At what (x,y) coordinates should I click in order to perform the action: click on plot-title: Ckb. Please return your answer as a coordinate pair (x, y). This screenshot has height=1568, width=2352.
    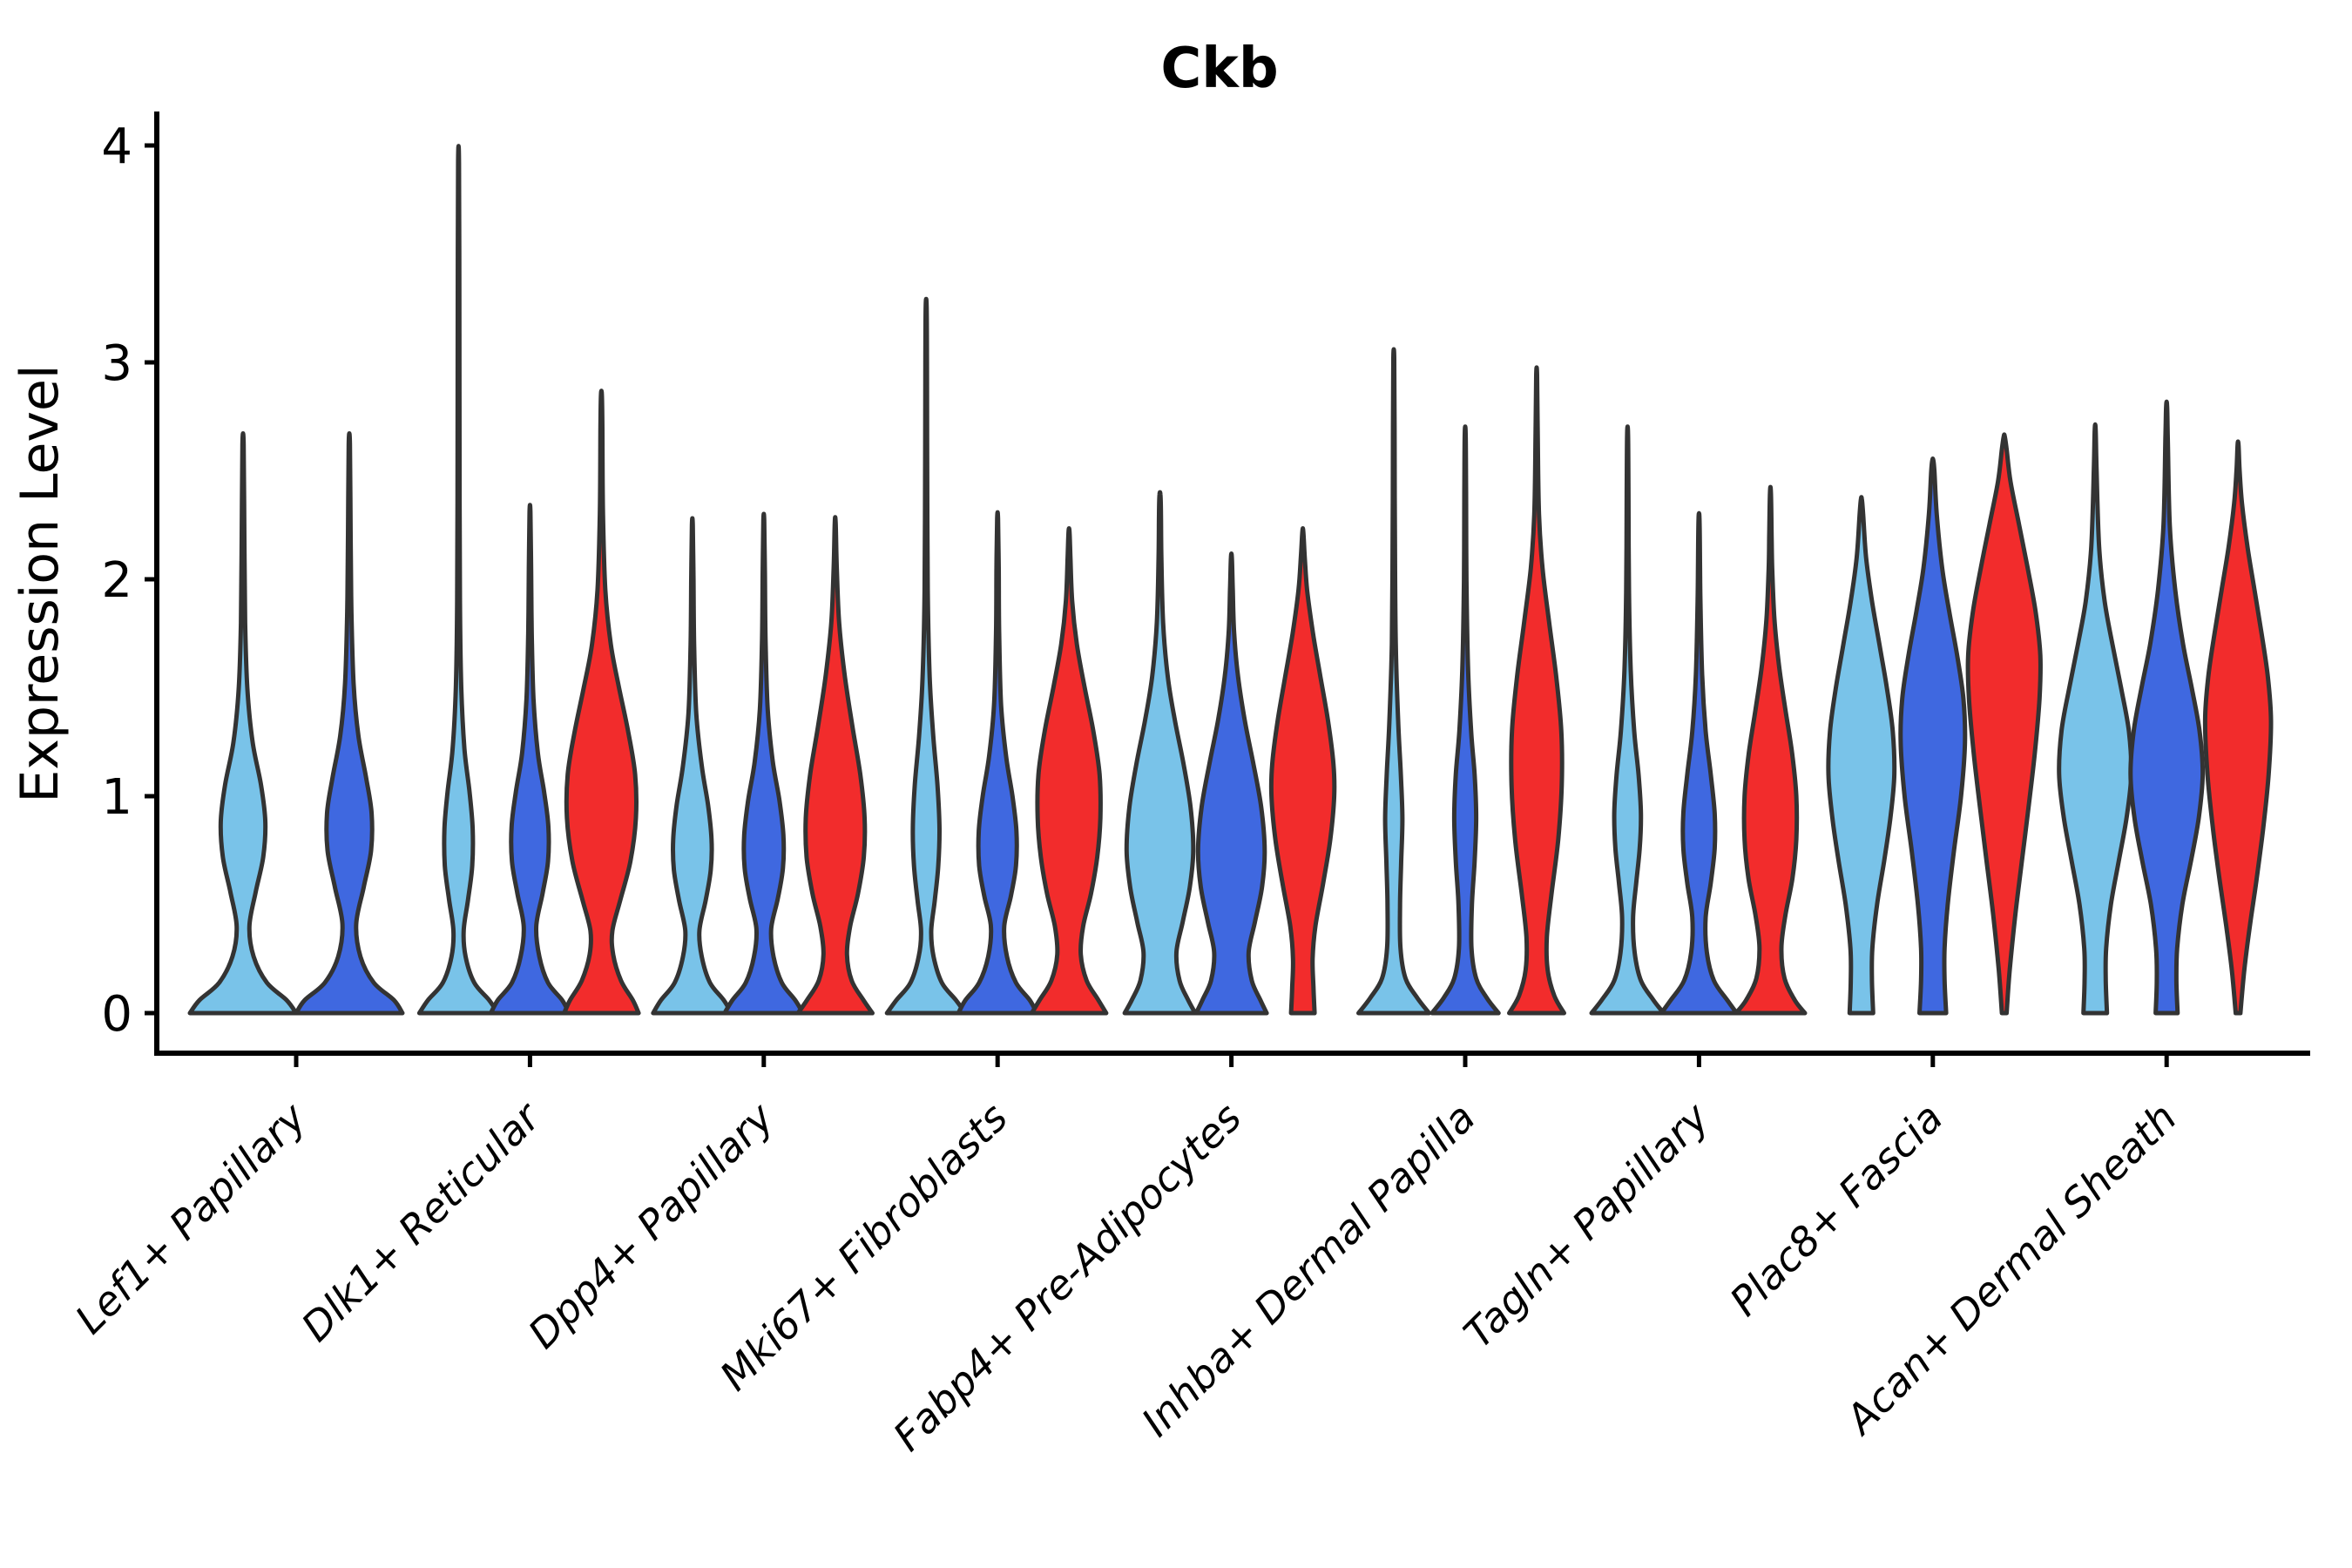
    Looking at the image, I should click on (1219, 69).